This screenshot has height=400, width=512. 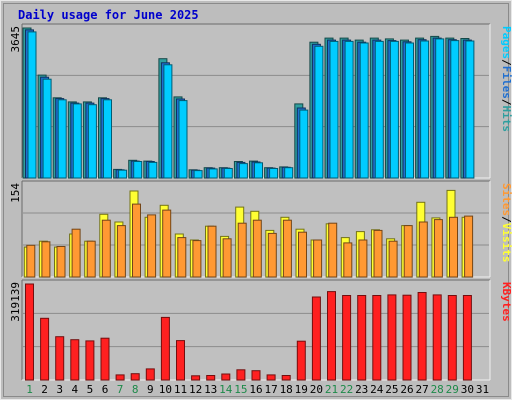 I want to click on legend-entry: KBytes, so click(x=506, y=302).